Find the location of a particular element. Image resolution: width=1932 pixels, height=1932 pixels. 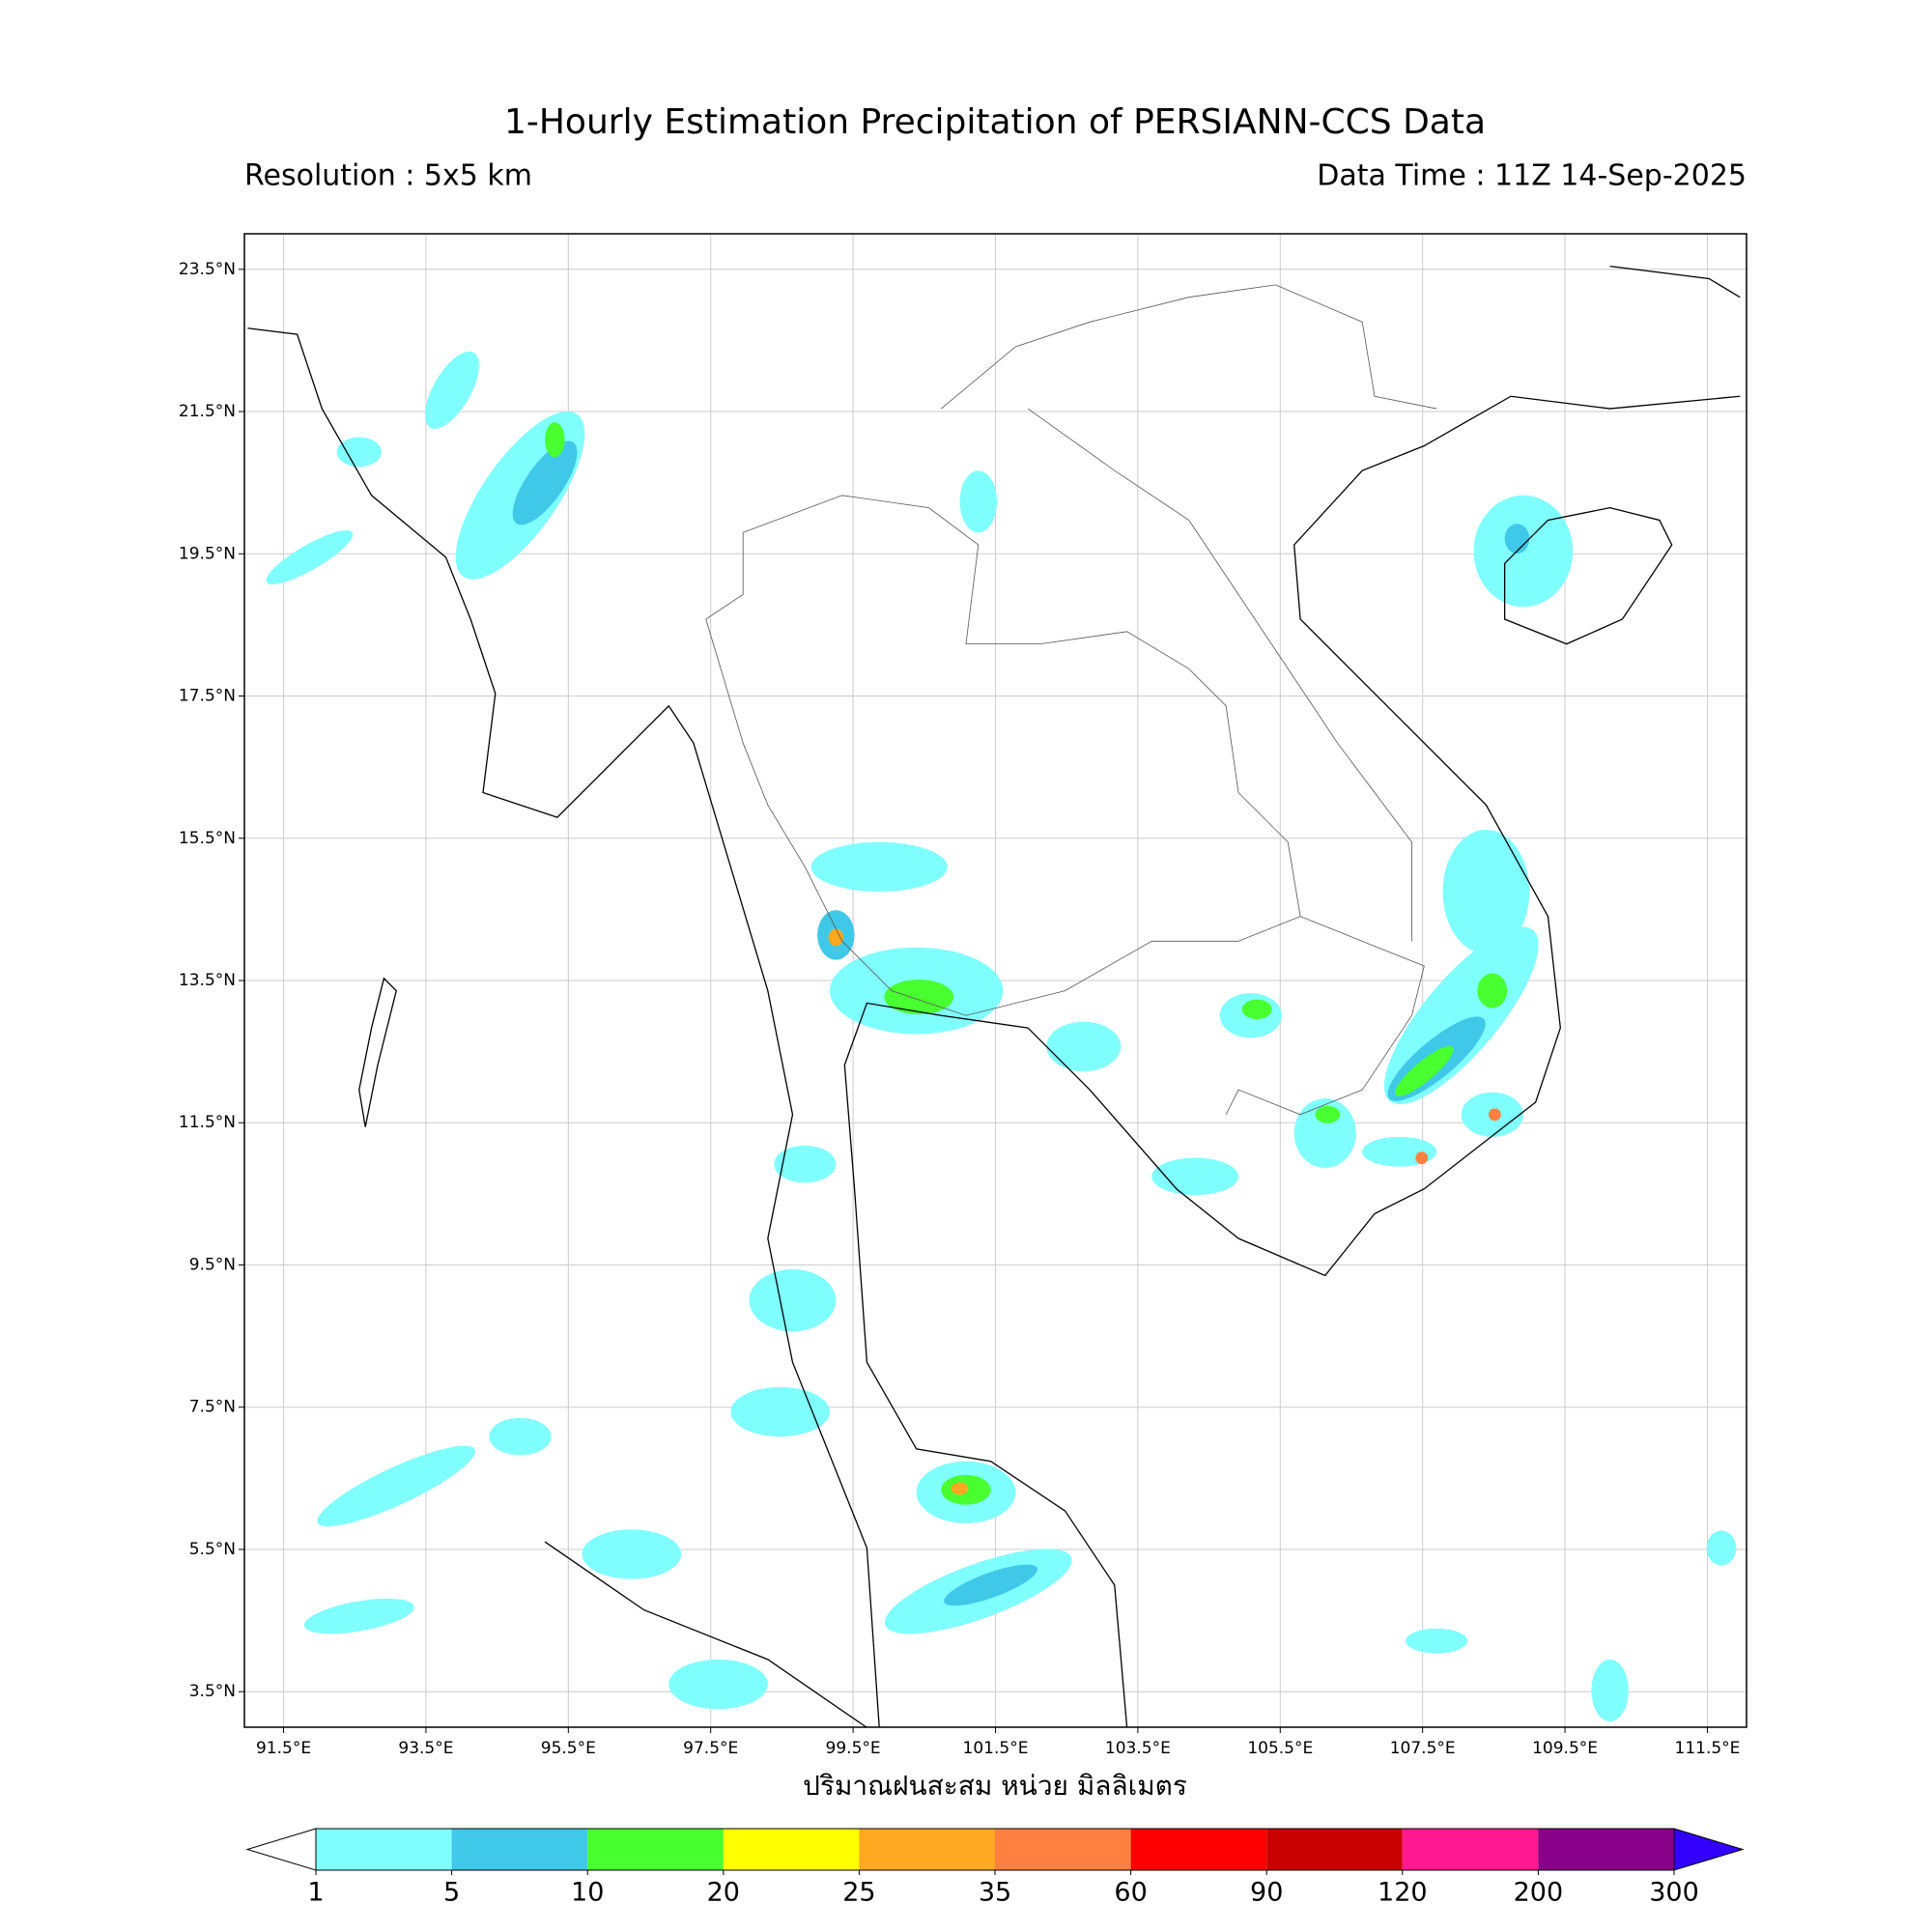

y-tick-label: 15.5°N is located at coordinates (207, 838).